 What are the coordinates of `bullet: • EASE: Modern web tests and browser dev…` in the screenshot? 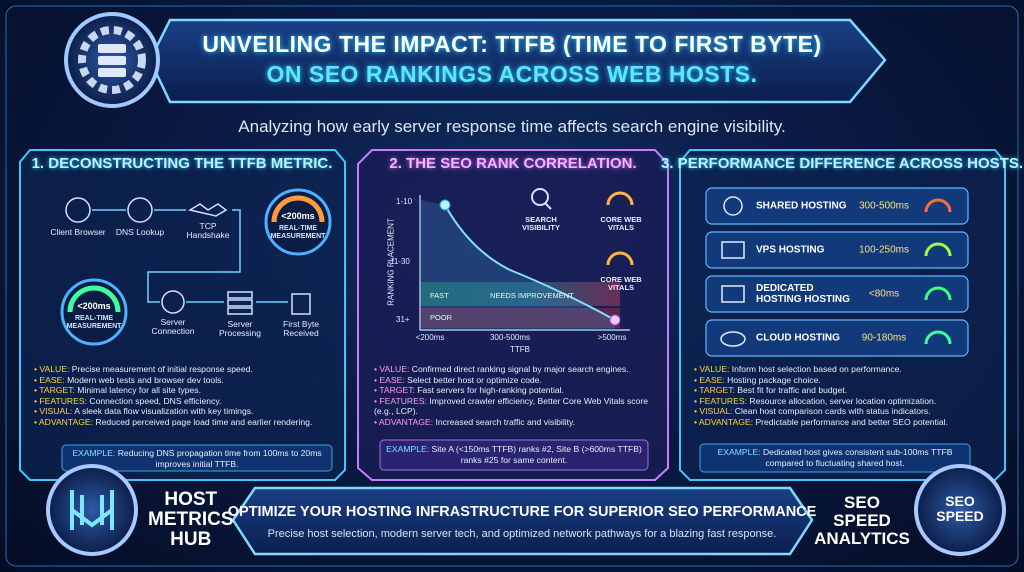 It's located at (186, 380).